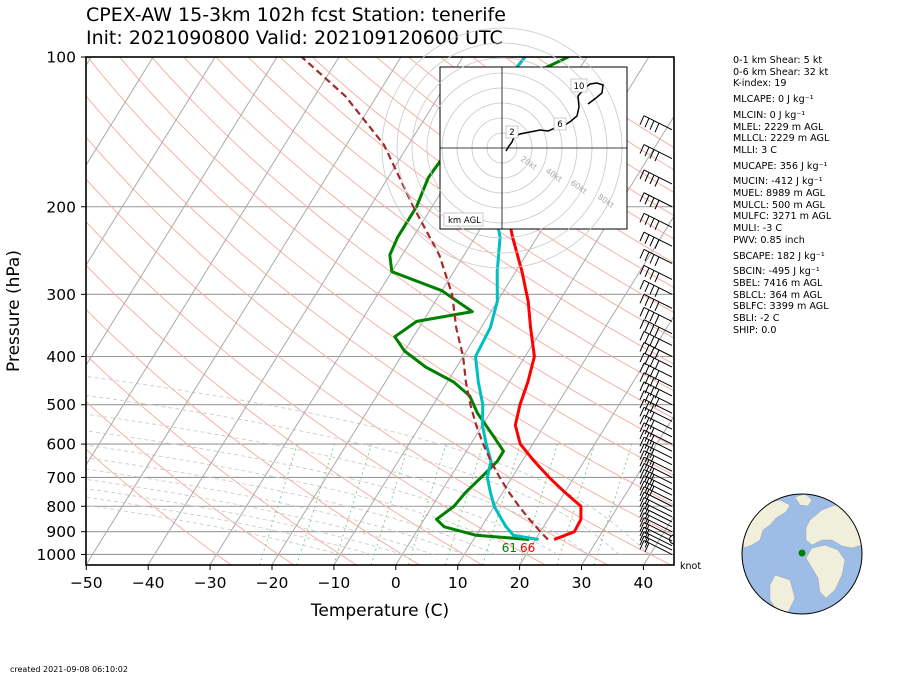 This screenshot has height=675, width=906. Describe the element at coordinates (781, 139) in the screenshot. I see `stat-line: MLLCL: 2229 m AGL` at that location.